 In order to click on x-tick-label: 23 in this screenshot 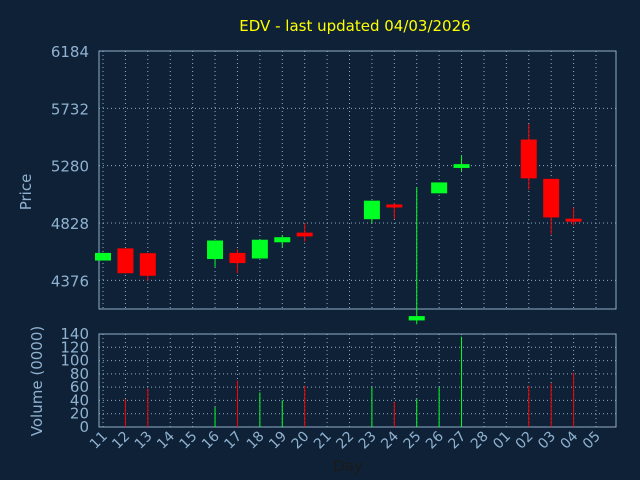, I will do `click(368, 441)`.